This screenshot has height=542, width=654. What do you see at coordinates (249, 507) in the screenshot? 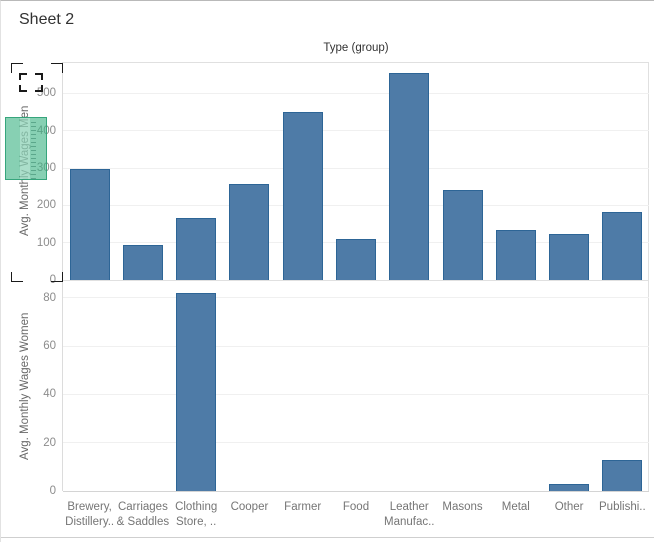
I see `category-label: Cooper` at bounding box center [249, 507].